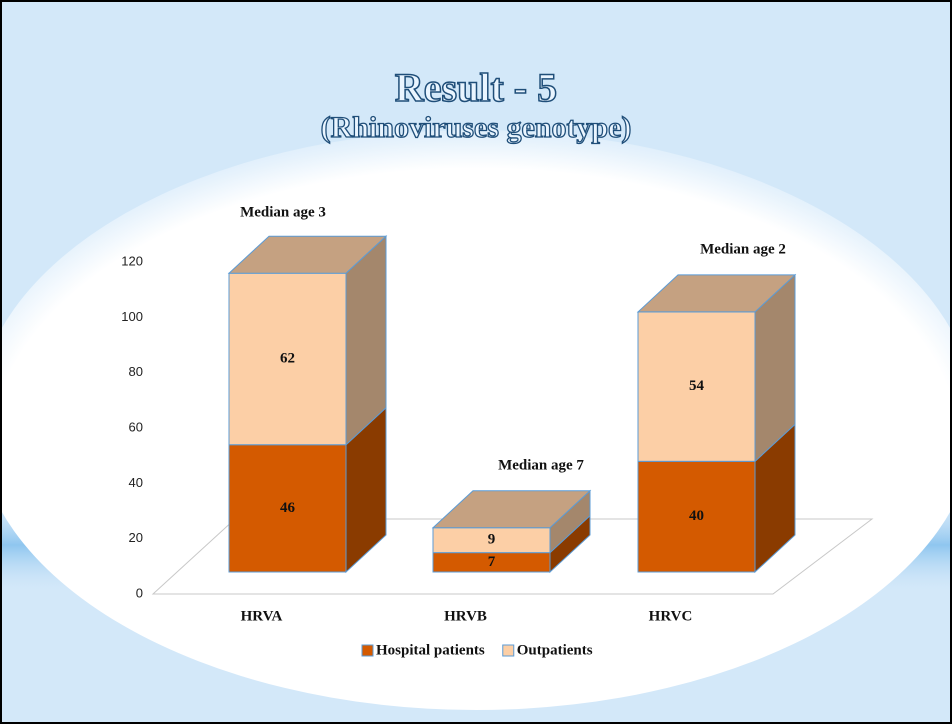 The width and height of the screenshot is (952, 724). Describe the element at coordinates (671, 616) in the screenshot. I see `x-tick-label: HRVC` at that location.